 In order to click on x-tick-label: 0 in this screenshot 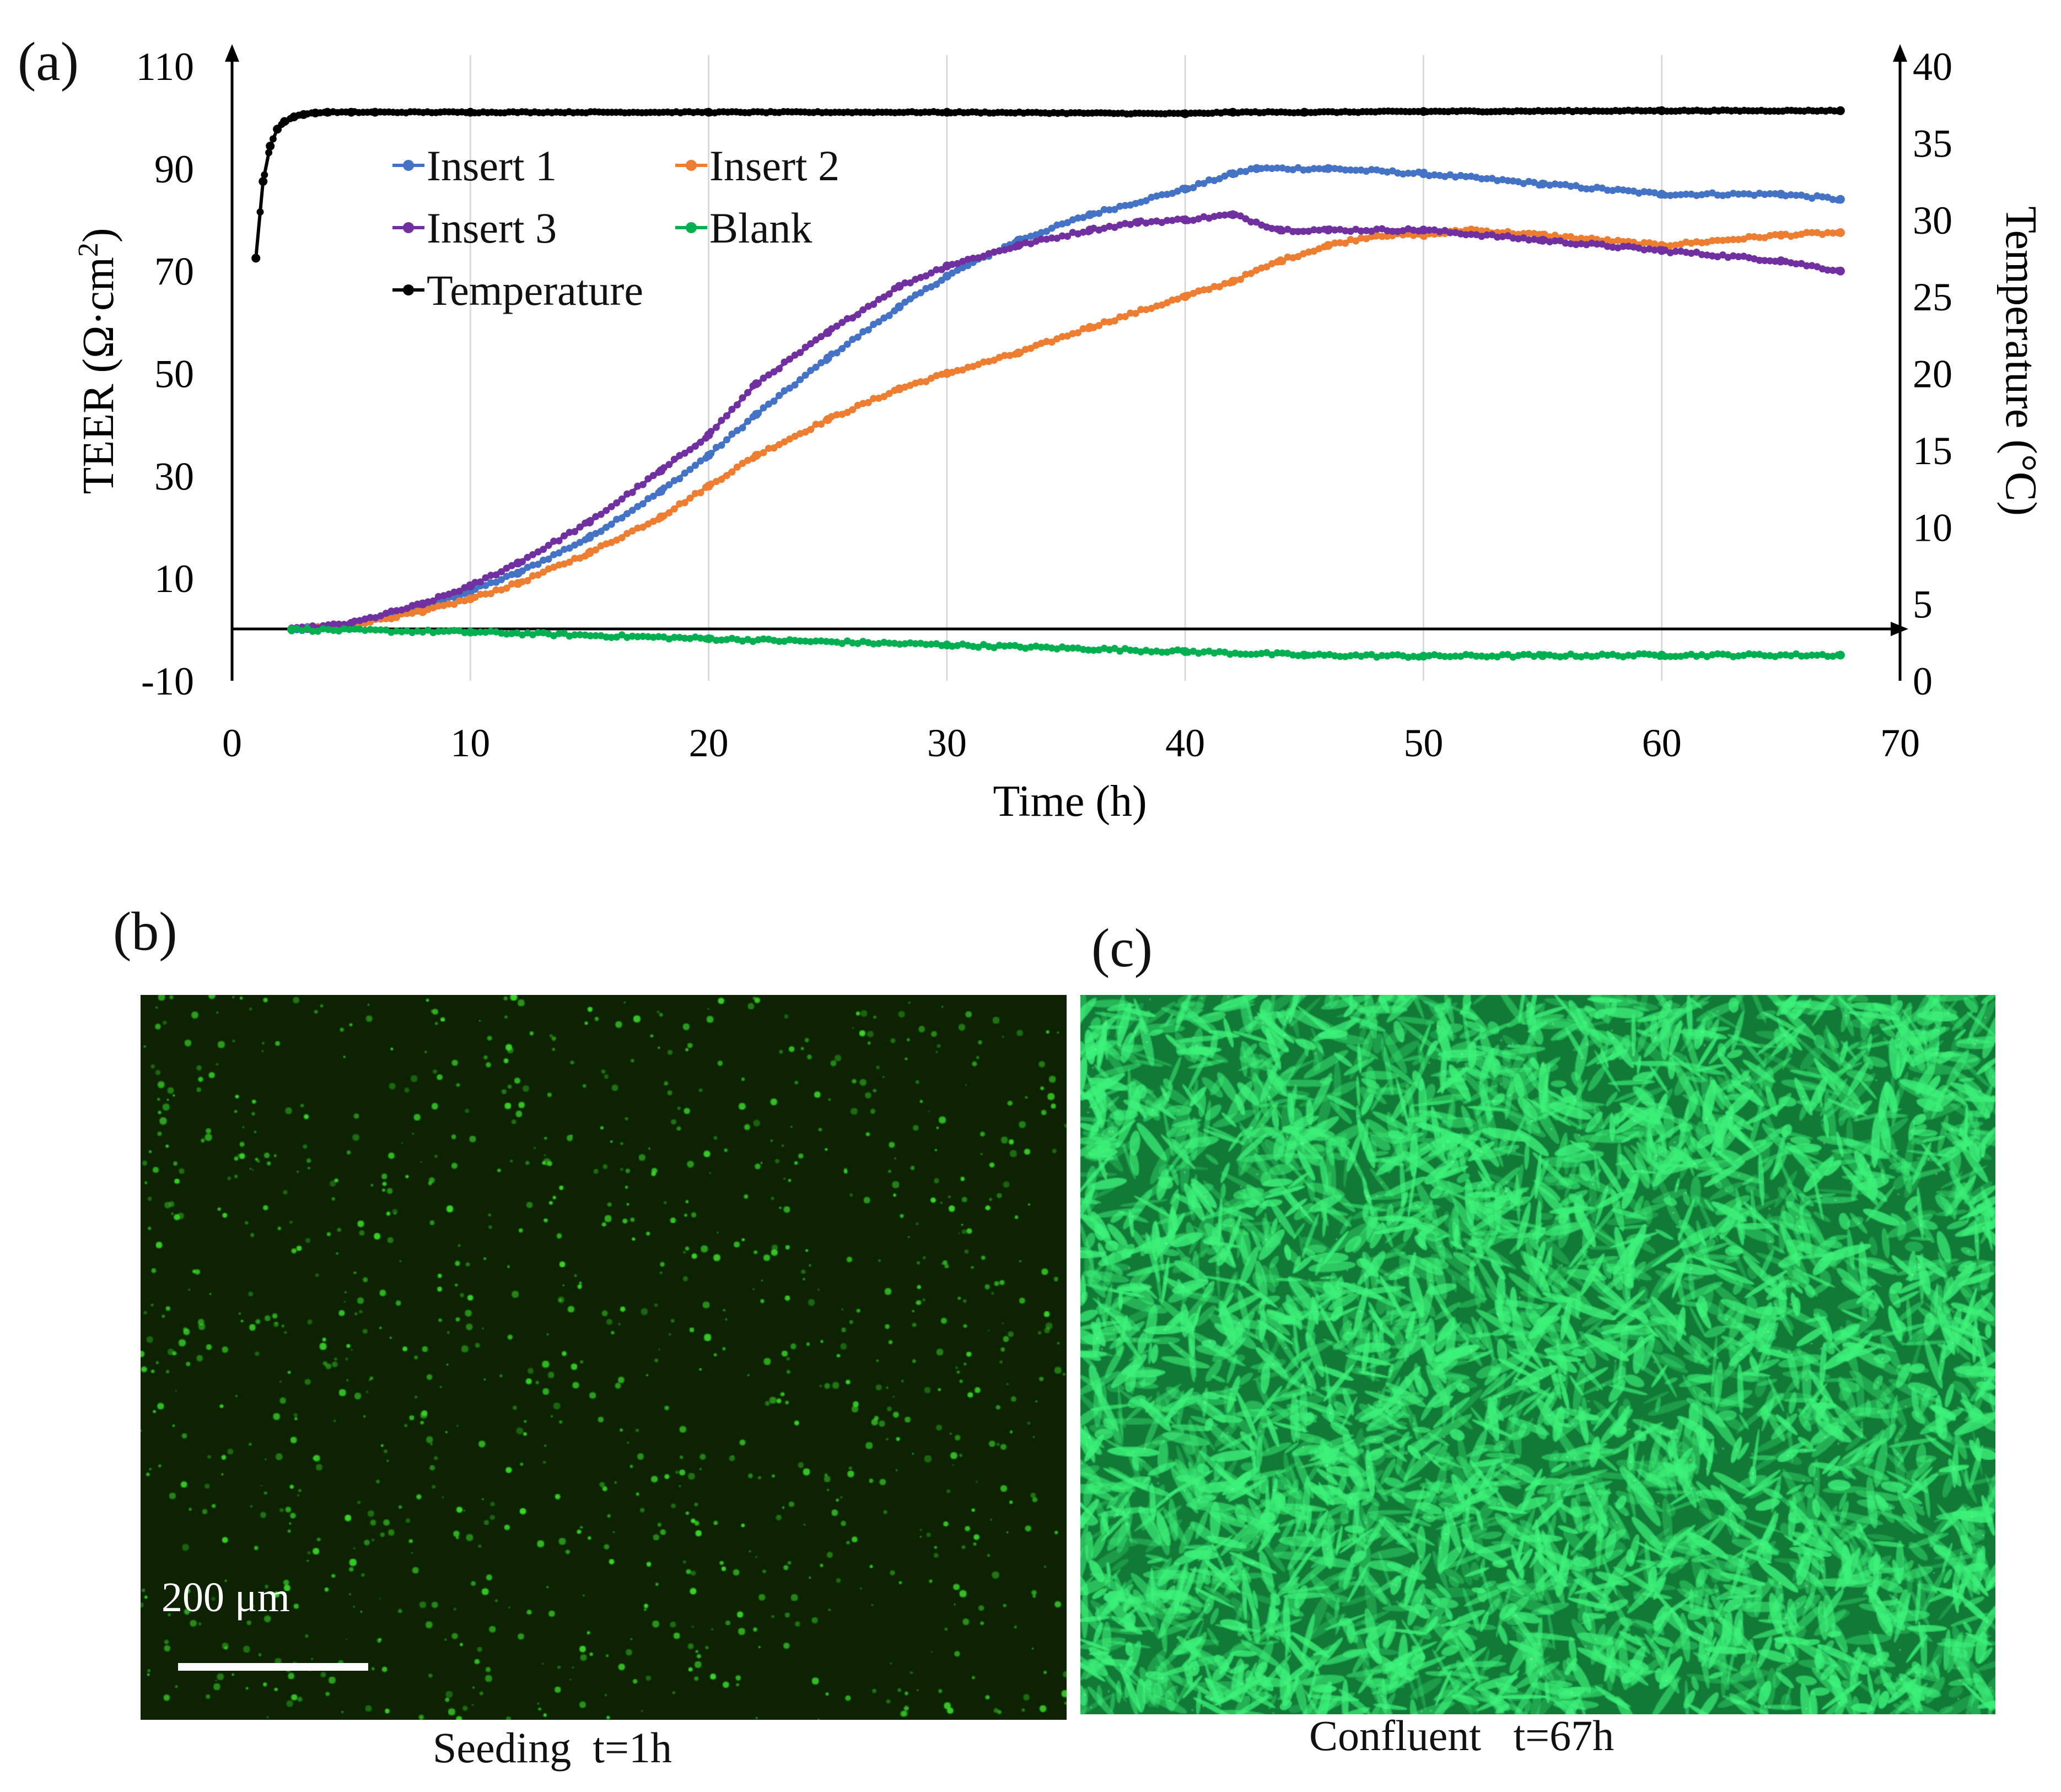, I will do `click(232, 743)`.